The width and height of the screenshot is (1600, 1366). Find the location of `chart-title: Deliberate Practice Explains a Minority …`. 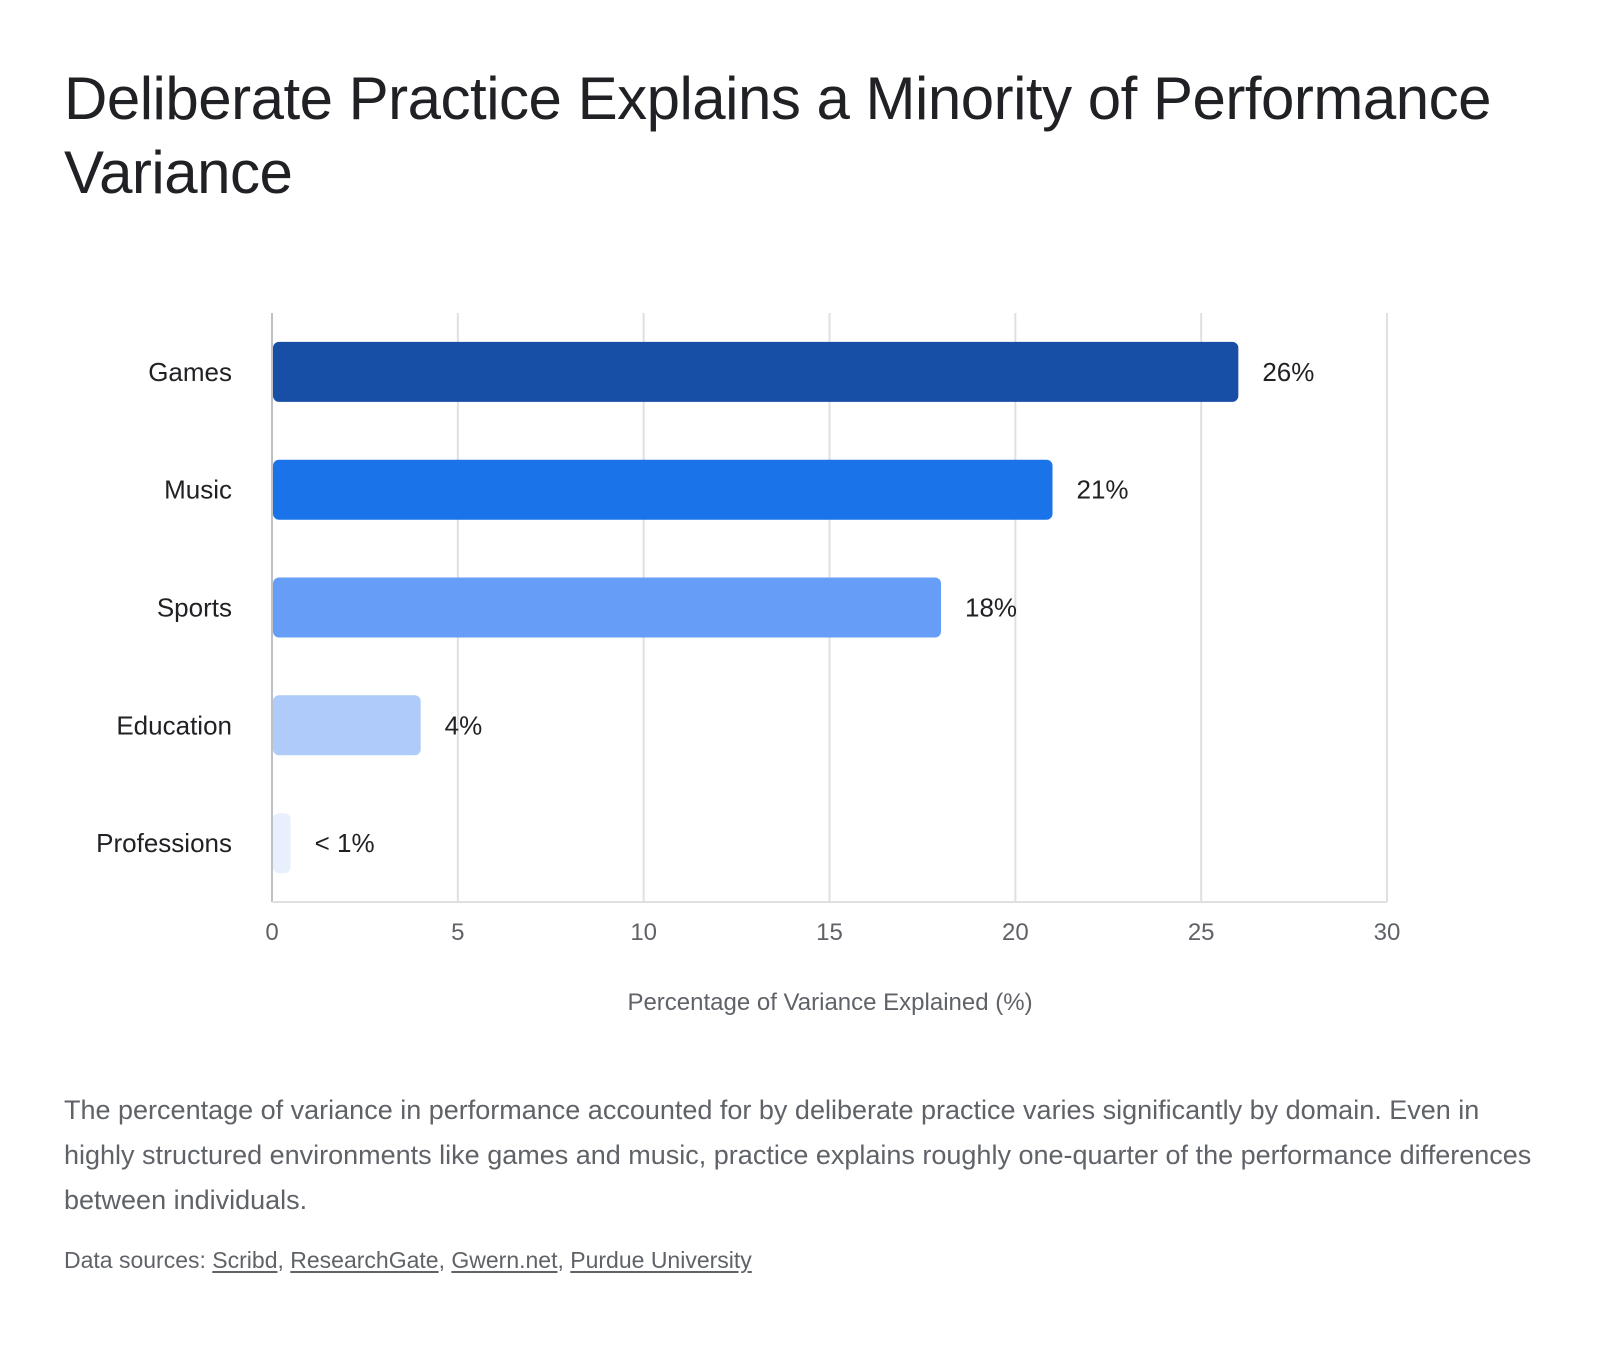

chart-title: Deliberate Practice Explains a Minority … is located at coordinates (777, 135).